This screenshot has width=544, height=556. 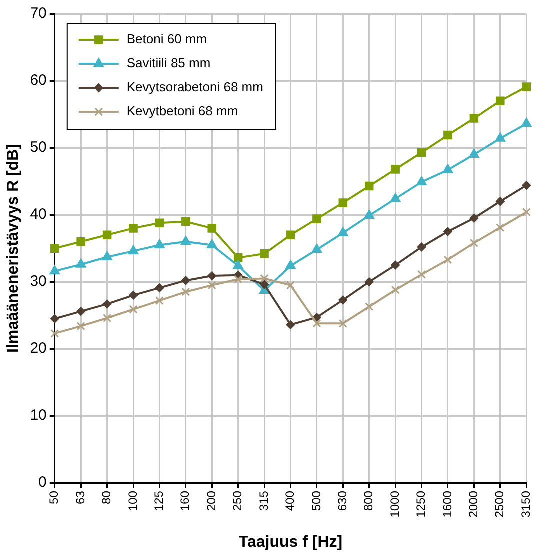 I want to click on x-tick-label: 800, so click(x=369, y=501).